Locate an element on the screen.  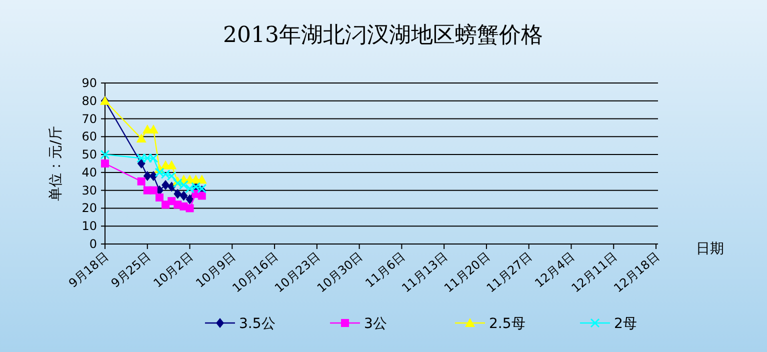
legend-label: 2.5母 is located at coordinates (507, 324).